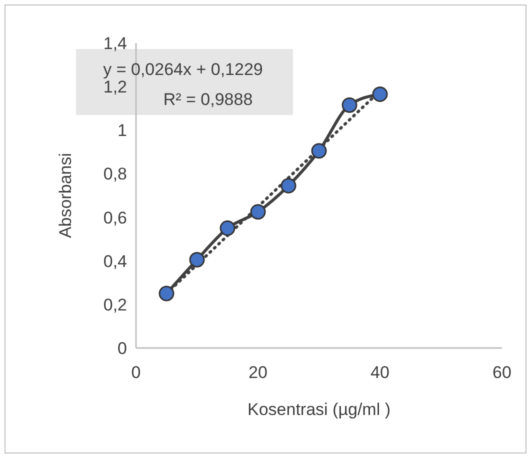 This screenshot has width=532, height=459. What do you see at coordinates (115, 174) in the screenshot?
I see `y-tick-label: 0,8` at bounding box center [115, 174].